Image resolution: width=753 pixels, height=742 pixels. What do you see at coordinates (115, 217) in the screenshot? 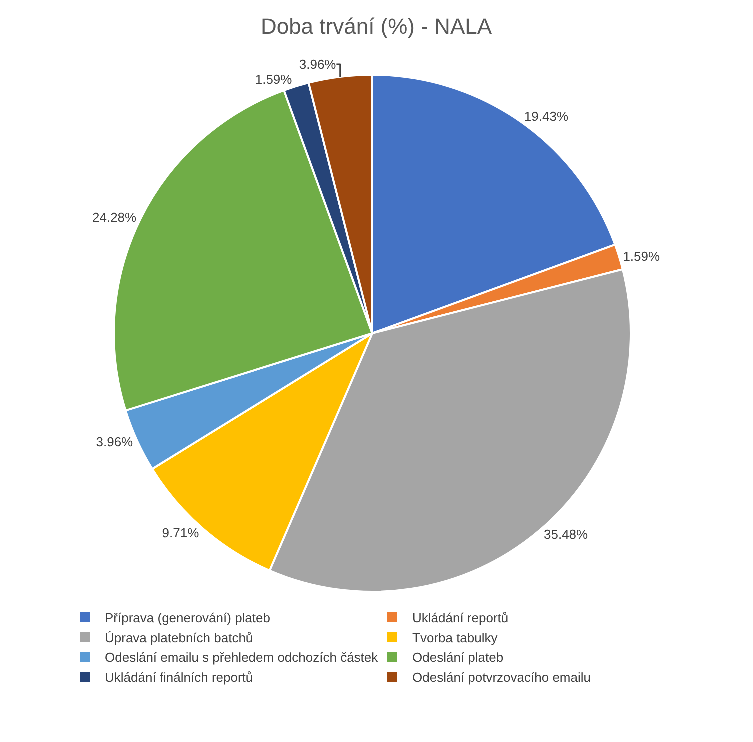
I see `data-label: 24.28%` at bounding box center [115, 217].